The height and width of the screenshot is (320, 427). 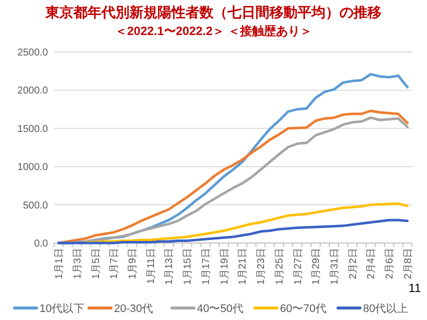 I want to click on x-tick-label: 1月19日, so click(x=224, y=266).